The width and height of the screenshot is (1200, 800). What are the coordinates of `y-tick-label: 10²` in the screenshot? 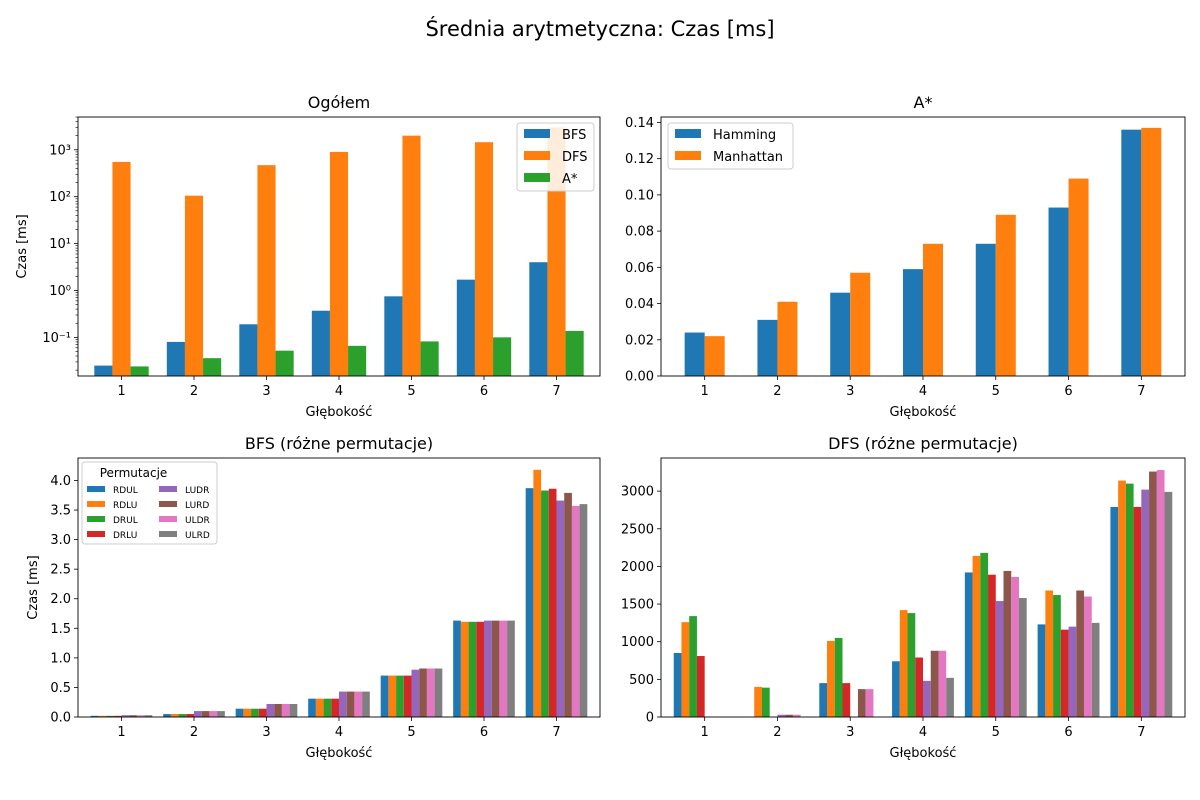 It's located at (60, 197).